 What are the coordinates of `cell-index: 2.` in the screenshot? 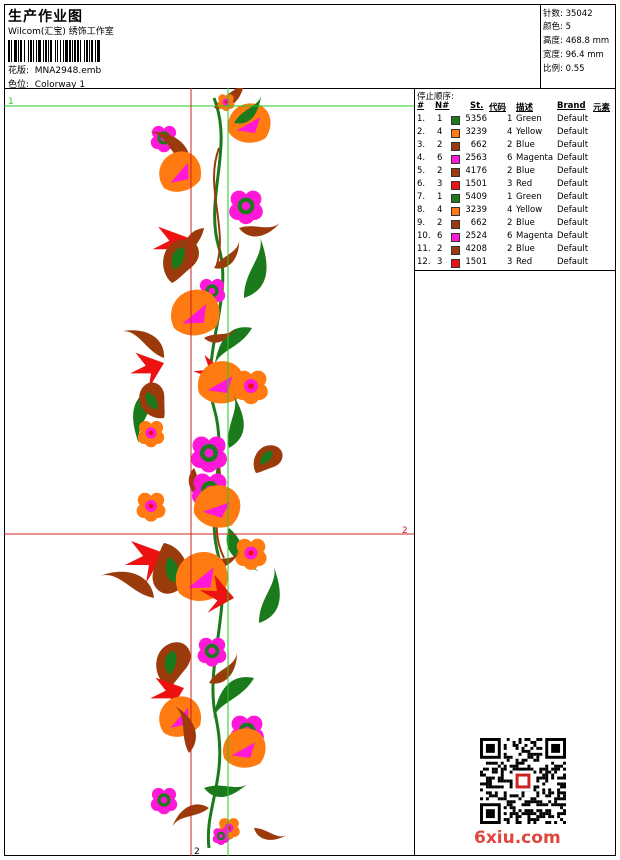 It's located at (421, 132).